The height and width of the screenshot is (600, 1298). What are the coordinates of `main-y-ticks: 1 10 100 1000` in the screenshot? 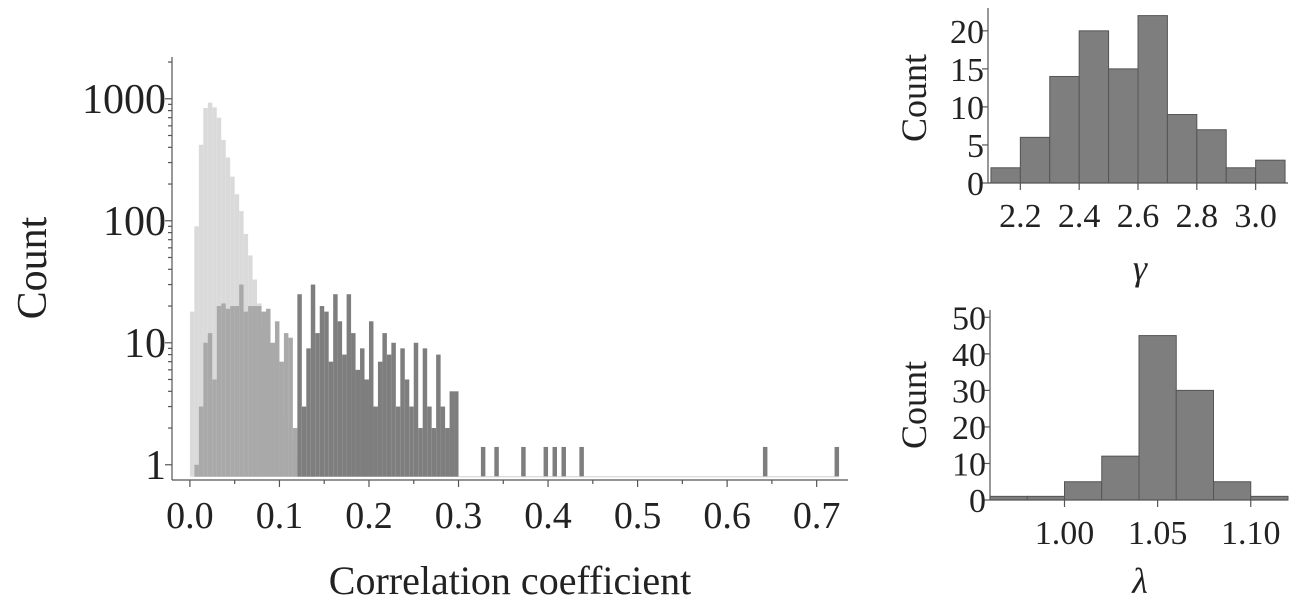 It's located at (127, 275).